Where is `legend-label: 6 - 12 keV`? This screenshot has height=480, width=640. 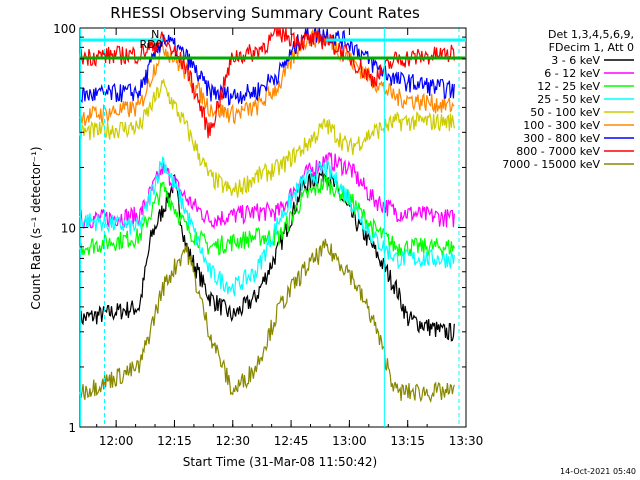
legend-label: 6 - 12 keV is located at coordinates (572, 73).